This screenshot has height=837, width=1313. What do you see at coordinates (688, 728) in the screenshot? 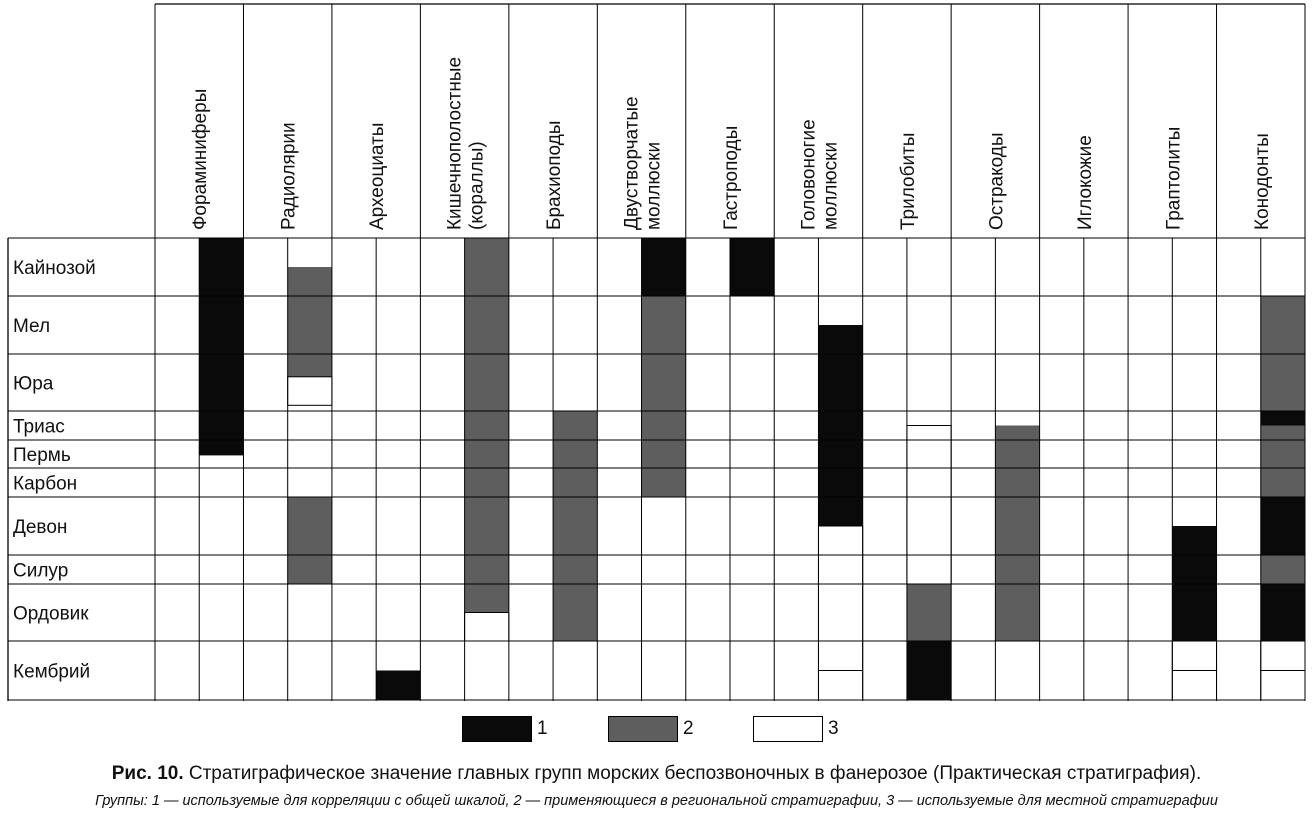
I see `legend-label-2: 2` at bounding box center [688, 728].